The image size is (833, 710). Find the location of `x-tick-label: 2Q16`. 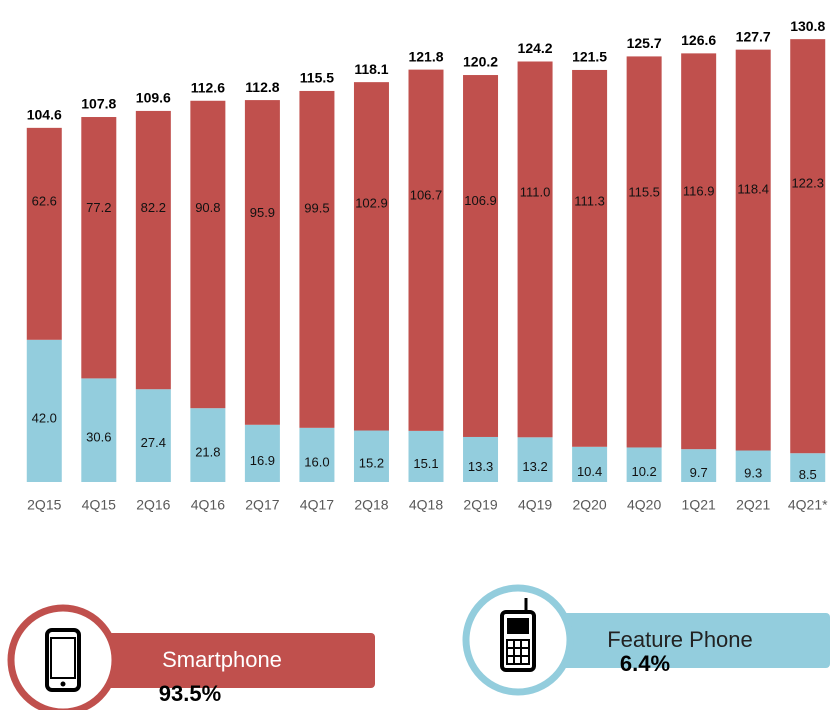

x-tick-label: 2Q16 is located at coordinates (153, 505).